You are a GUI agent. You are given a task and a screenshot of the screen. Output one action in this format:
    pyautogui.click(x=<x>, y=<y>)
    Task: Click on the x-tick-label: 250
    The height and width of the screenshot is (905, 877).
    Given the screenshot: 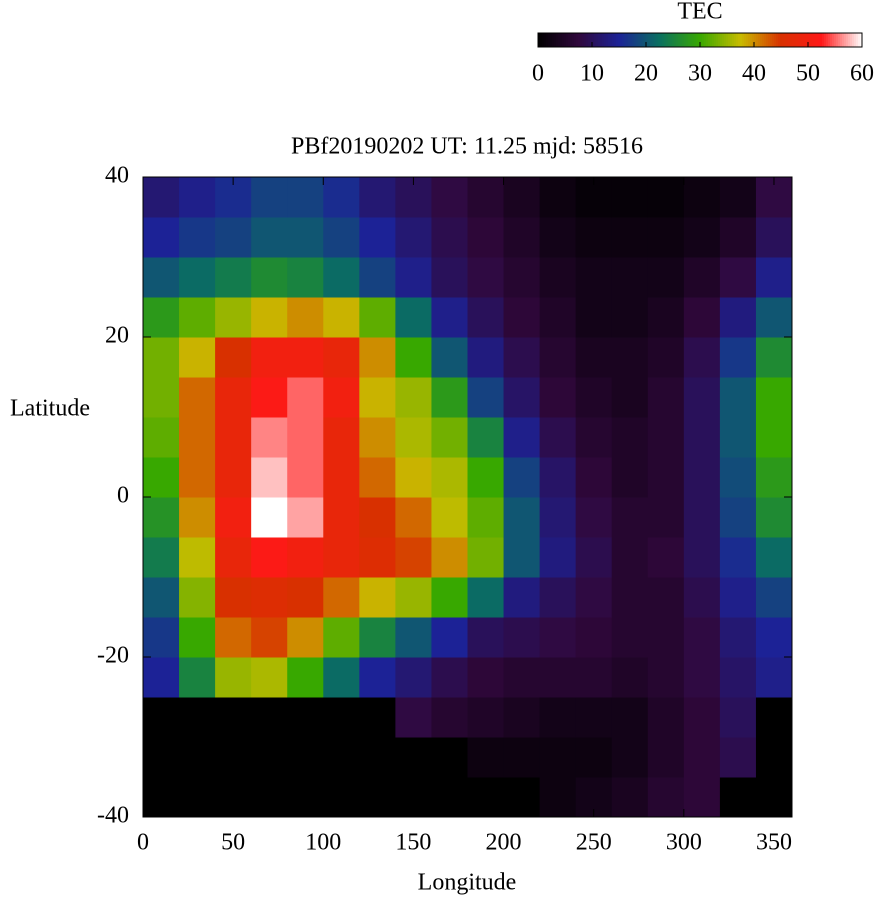 What is the action you would take?
    pyautogui.click(x=594, y=843)
    